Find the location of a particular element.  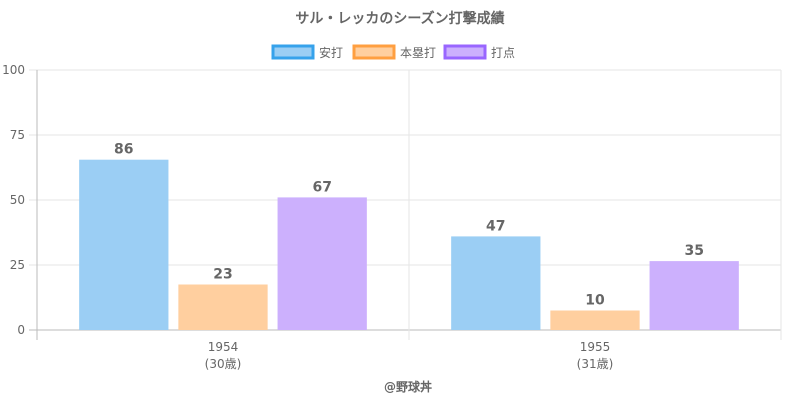

bar-label-1955-series-1: 47 is located at coordinates (495, 226).